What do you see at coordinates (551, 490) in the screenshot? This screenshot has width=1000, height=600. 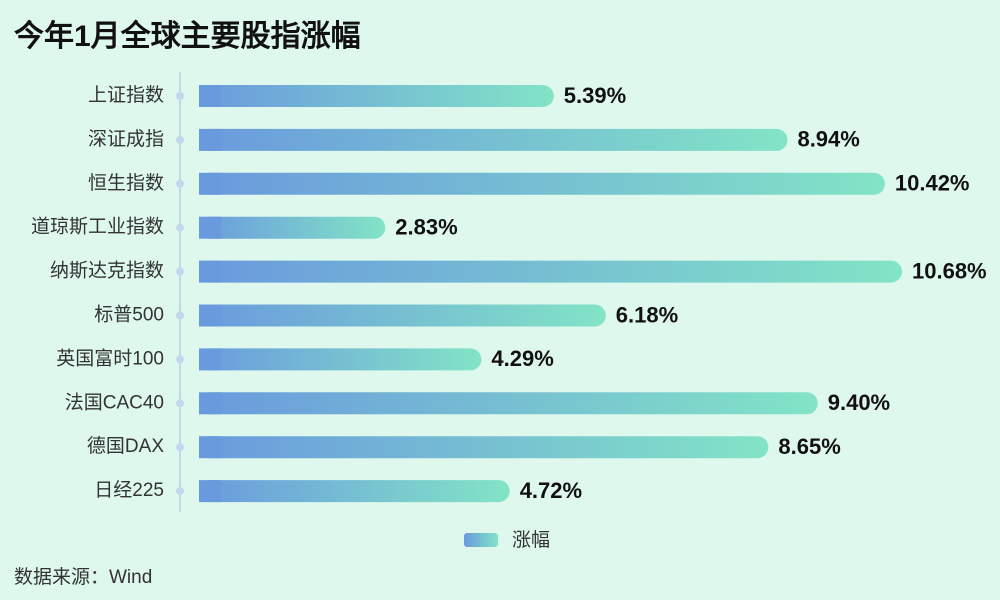 I see `value-label: 4.72%` at bounding box center [551, 490].